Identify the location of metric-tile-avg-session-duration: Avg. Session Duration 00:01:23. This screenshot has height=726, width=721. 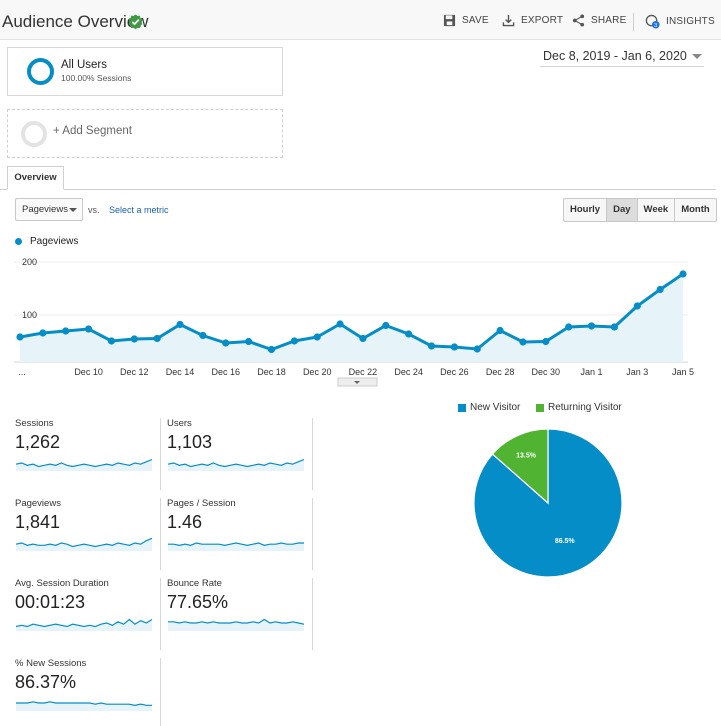
(88, 614).